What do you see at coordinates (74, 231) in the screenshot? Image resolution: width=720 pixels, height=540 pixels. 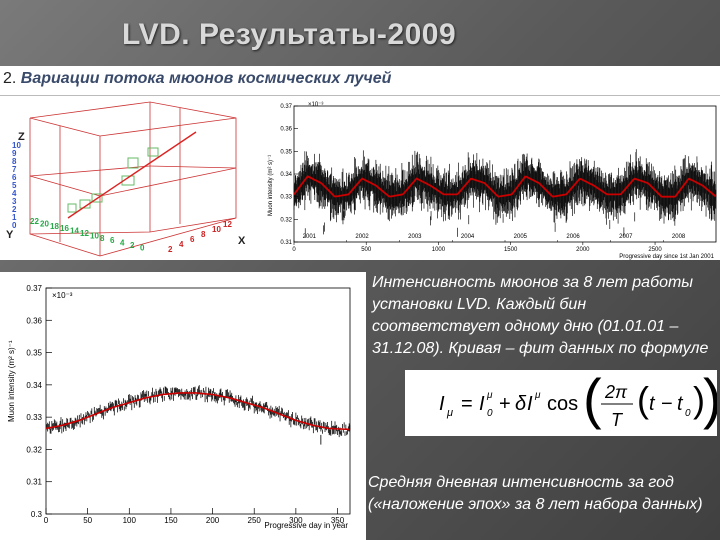 I see `y-tick-label: 14` at bounding box center [74, 231].